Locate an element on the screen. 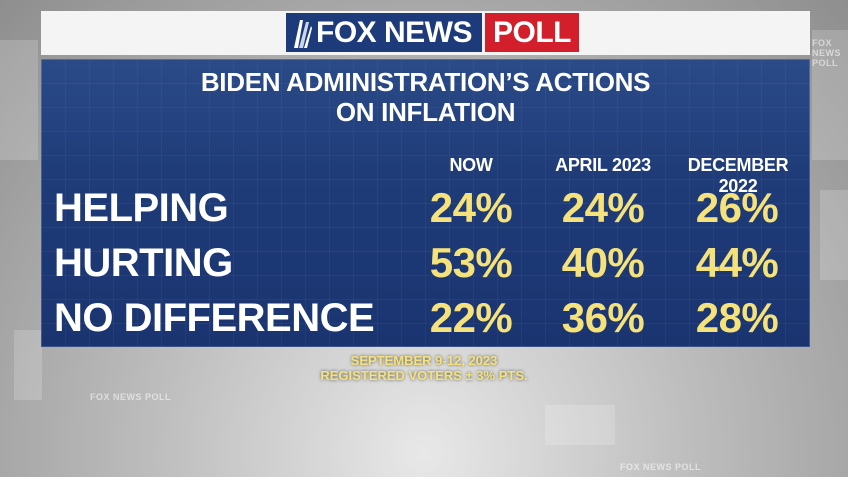  page-subtitle: ON INFLATION is located at coordinates (425, 112).